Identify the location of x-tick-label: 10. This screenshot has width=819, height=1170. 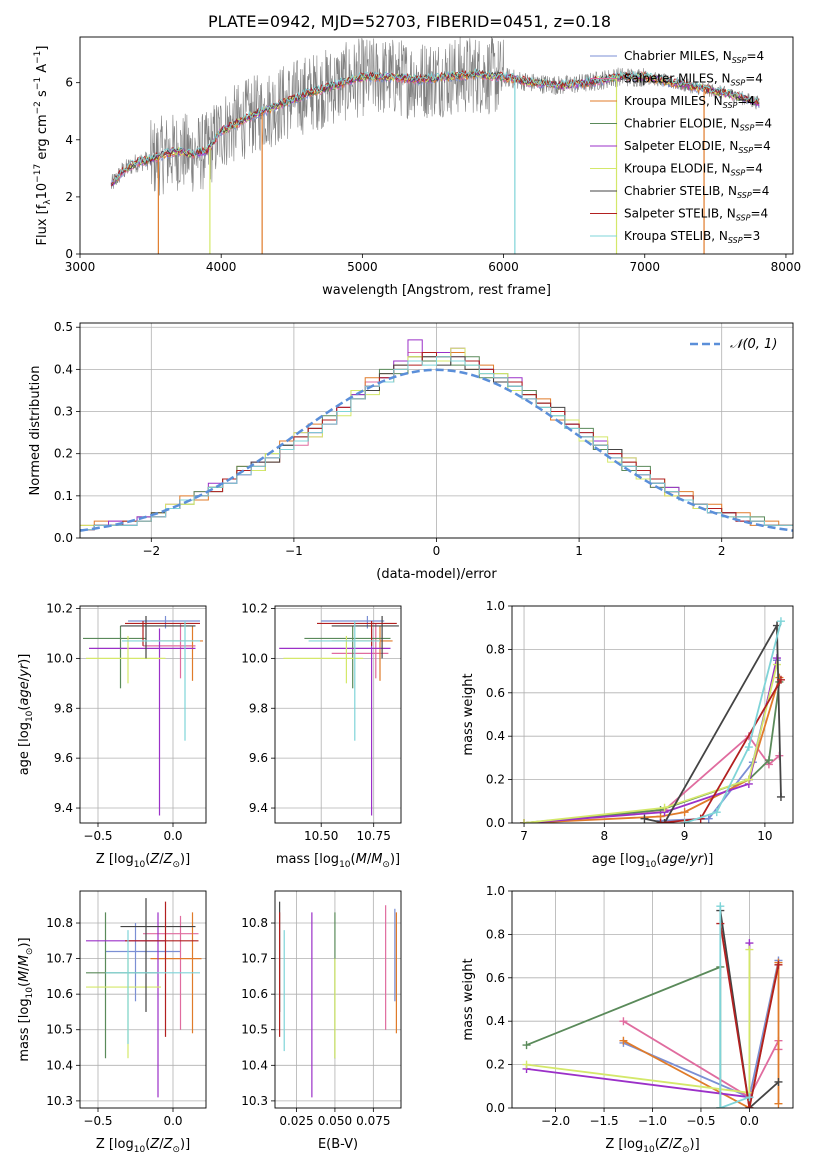
(764, 836).